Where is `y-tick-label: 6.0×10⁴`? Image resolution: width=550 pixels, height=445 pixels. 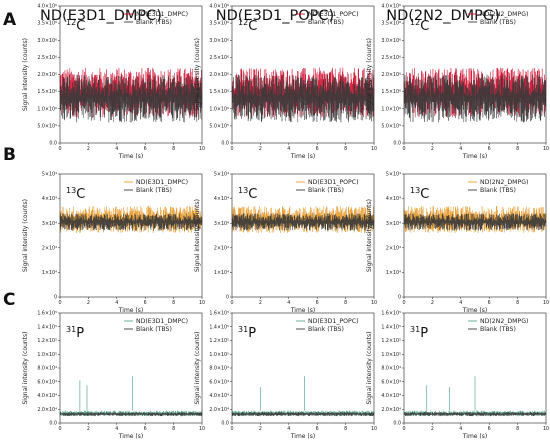
y-tick-label: 6.0×10⁴ is located at coordinates (47, 382).